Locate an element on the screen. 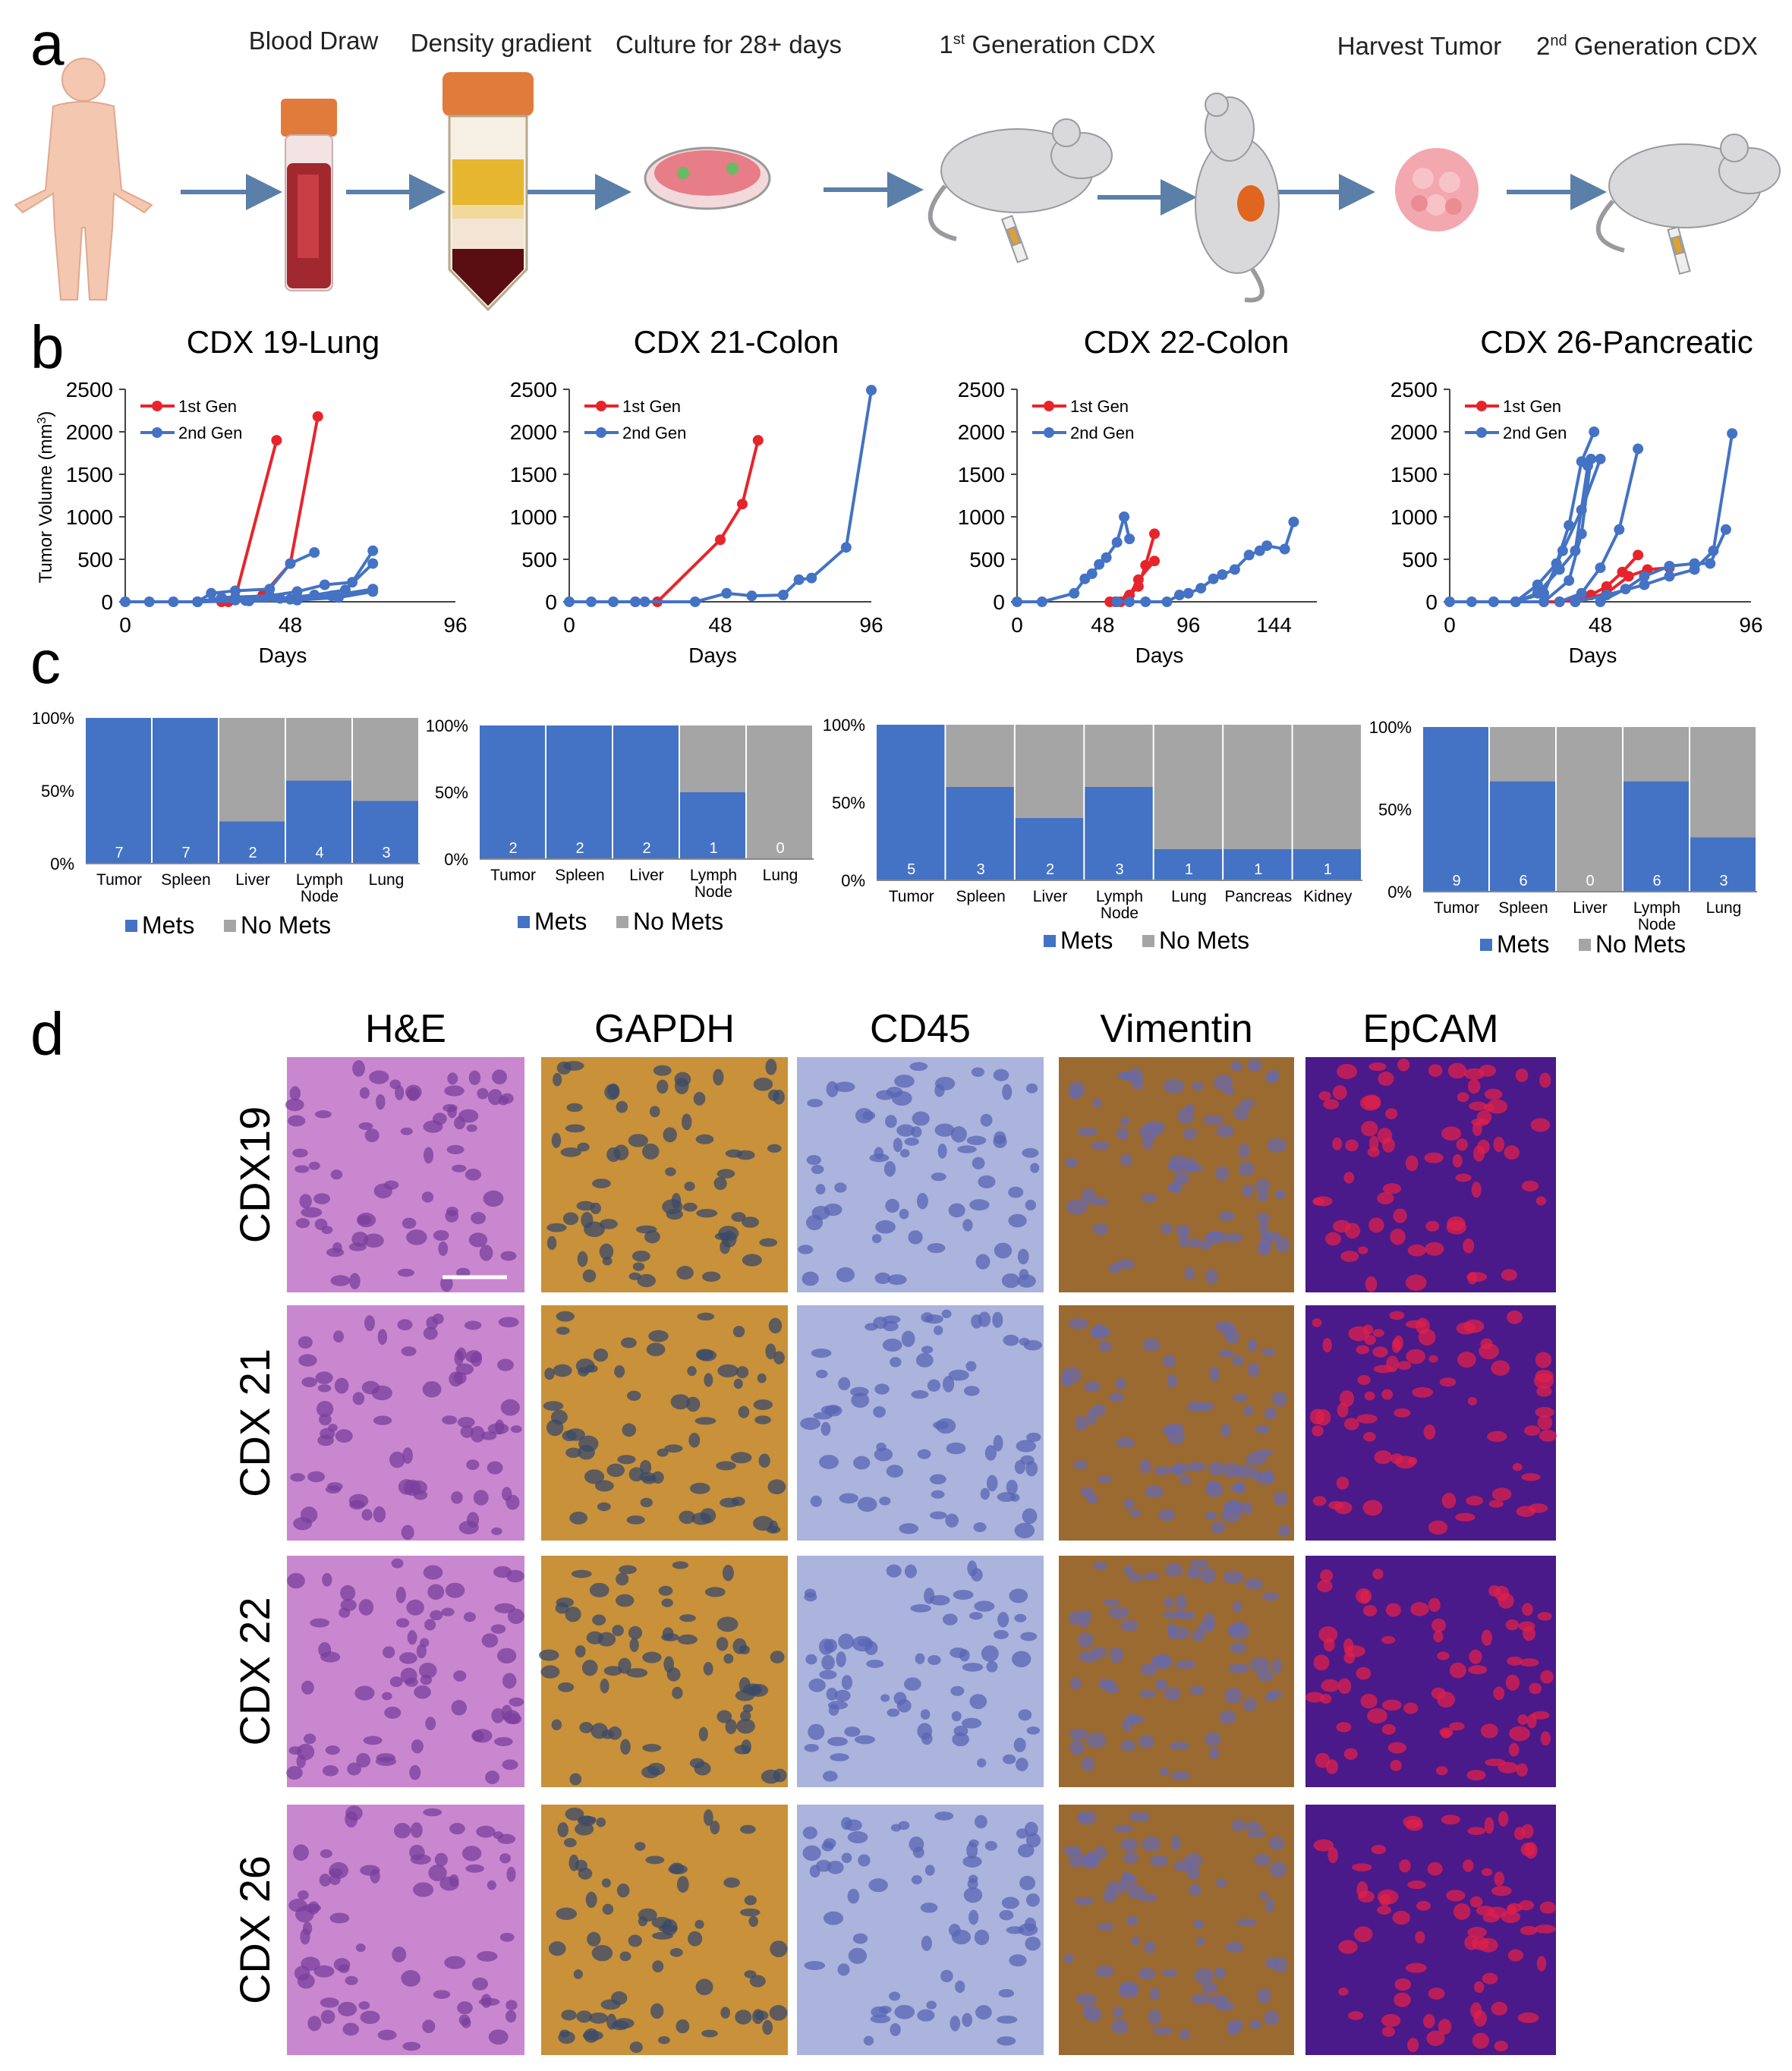 The height and width of the screenshot is (2071, 1792). bar-count-label: 1 is located at coordinates (1328, 869).